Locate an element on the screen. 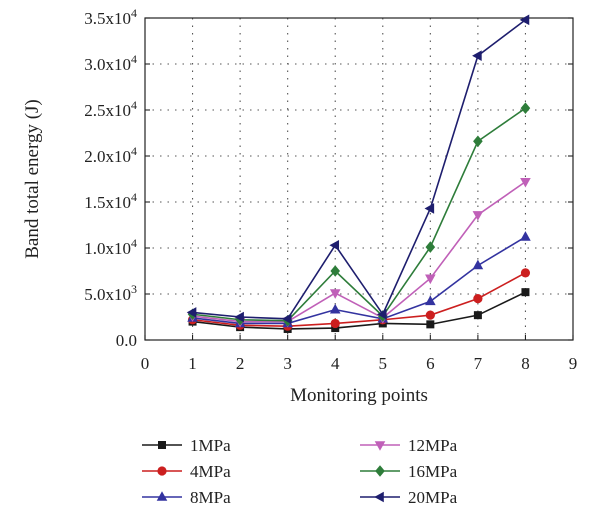 The height and width of the screenshot is (526, 600). y-tick-label-base: 2.0x10 is located at coordinates (107, 156).